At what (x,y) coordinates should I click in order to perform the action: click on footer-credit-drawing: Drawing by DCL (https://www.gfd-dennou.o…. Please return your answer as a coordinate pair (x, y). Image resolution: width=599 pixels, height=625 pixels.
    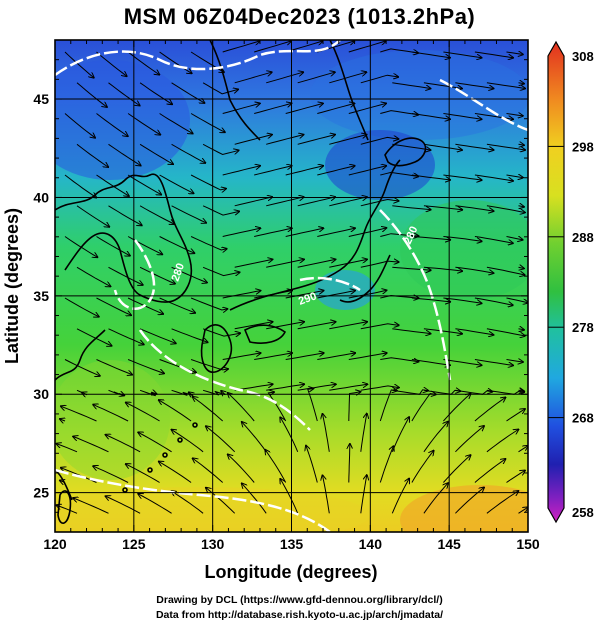
    Looking at the image, I should click on (299, 600).